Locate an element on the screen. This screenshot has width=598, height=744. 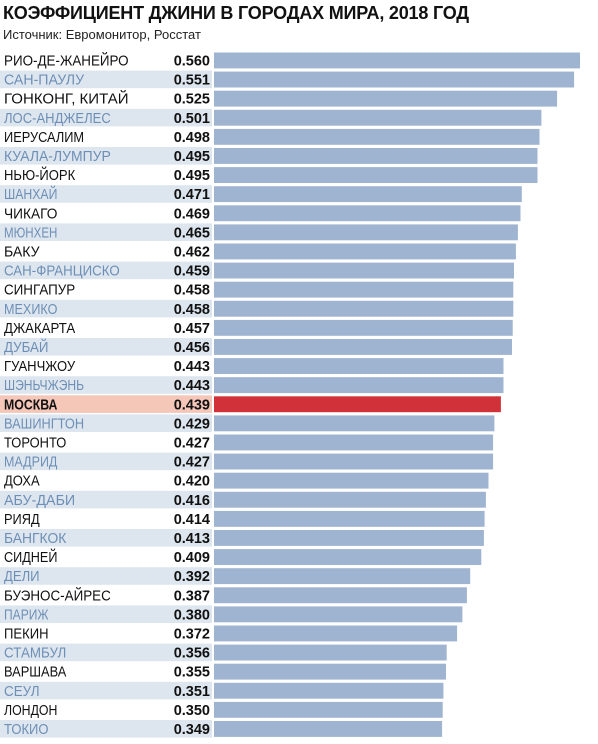
category-label: СИДНЕЙ is located at coordinates (30, 557).